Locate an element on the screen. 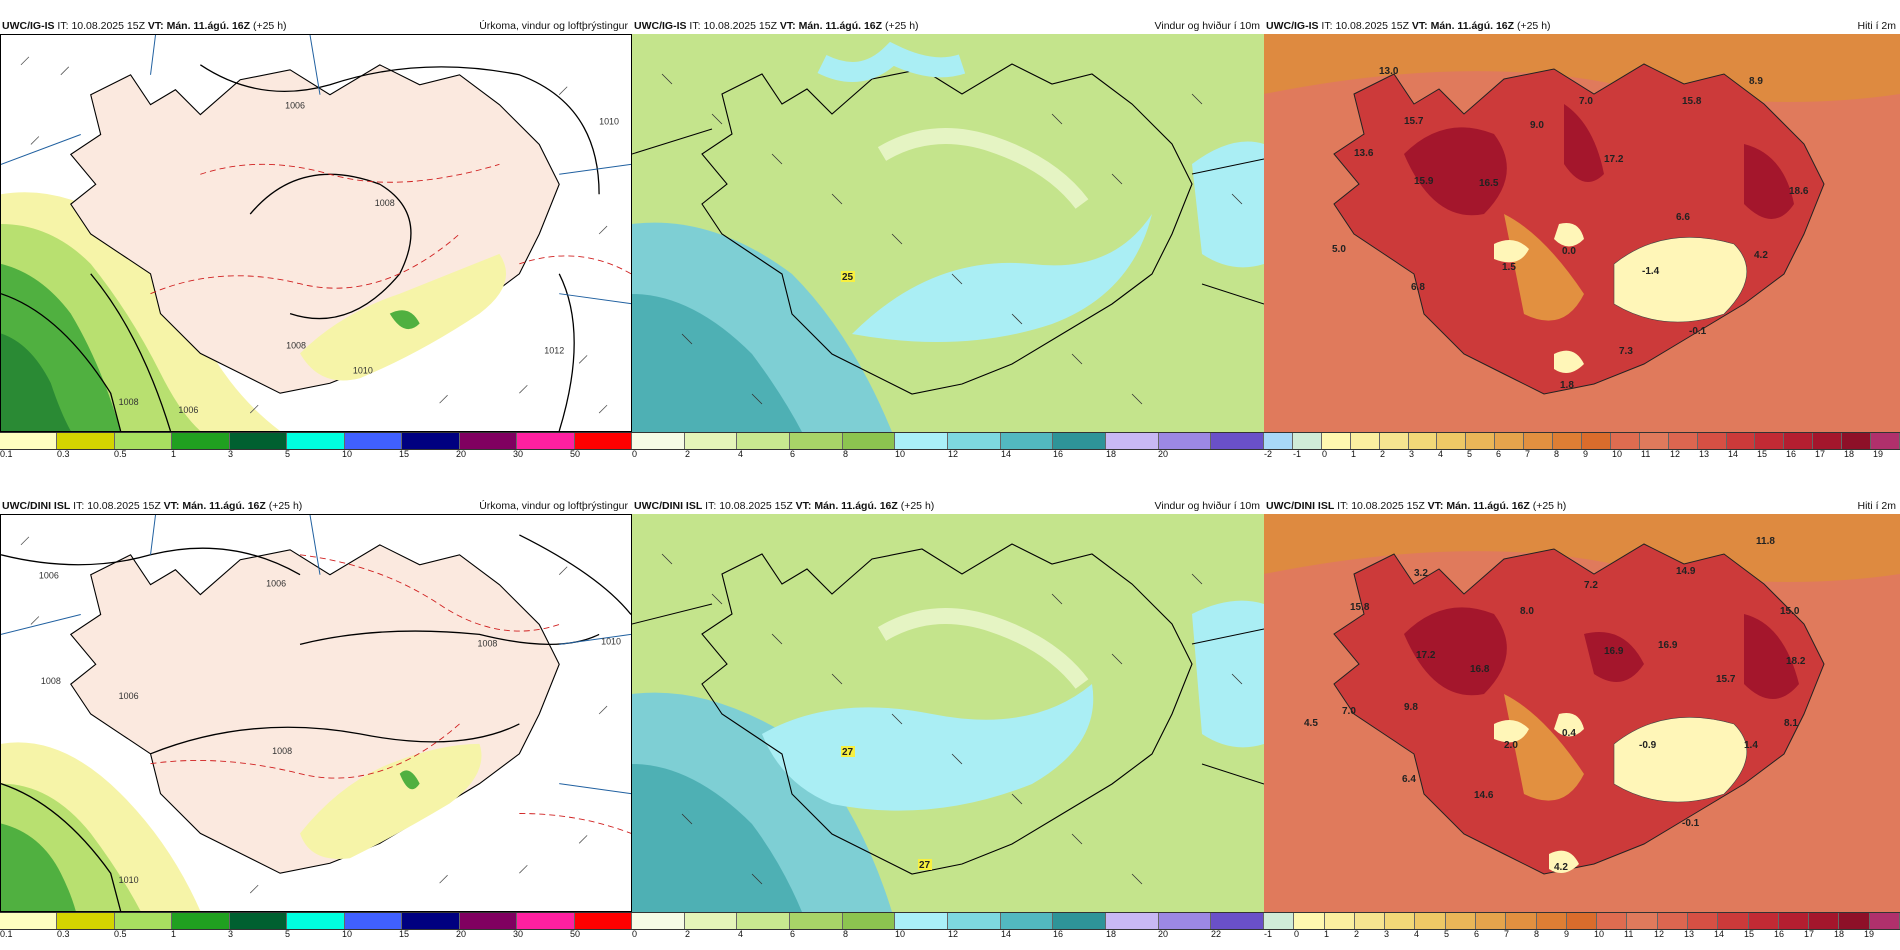 The height and width of the screenshot is (950, 1900). temp-legend is located at coordinates (1582, 441).